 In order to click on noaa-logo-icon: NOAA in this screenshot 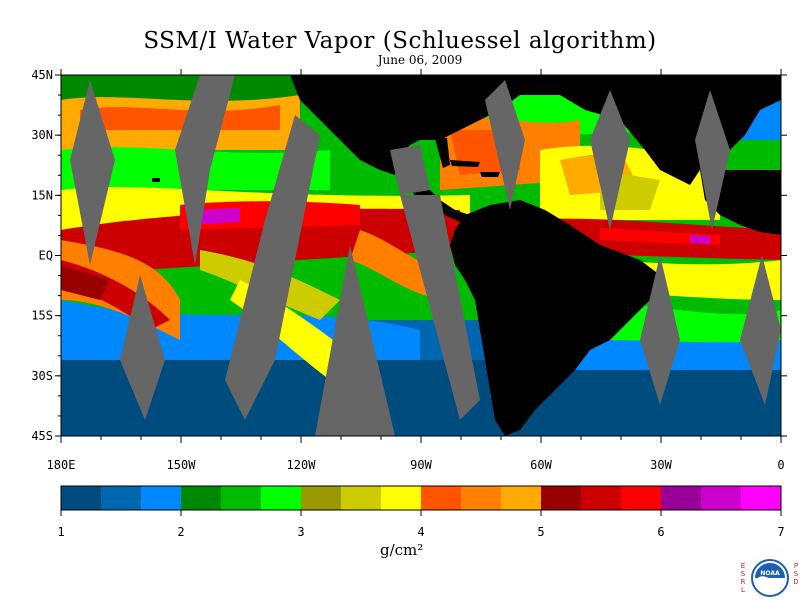, I will do `click(770, 578)`.